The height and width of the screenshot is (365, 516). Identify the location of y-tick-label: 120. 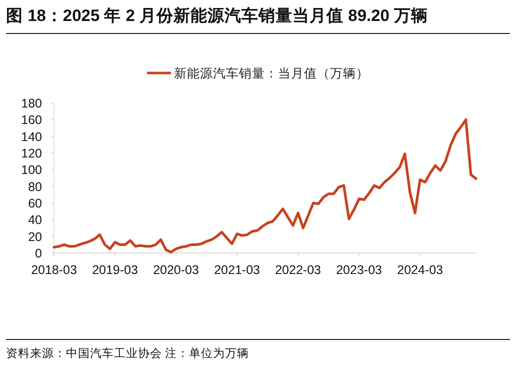
(31, 153).